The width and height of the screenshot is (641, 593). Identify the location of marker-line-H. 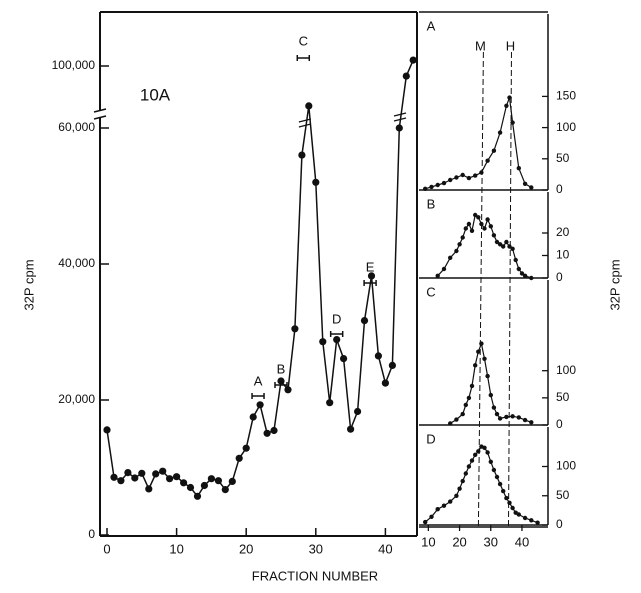
(509, 289).